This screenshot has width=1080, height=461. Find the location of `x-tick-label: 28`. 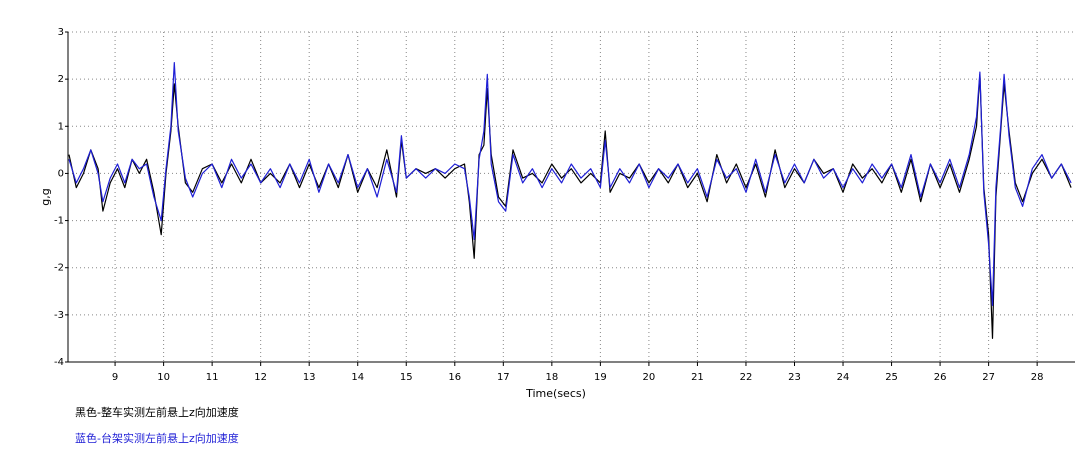

x-tick-label: 28 is located at coordinates (1037, 377).